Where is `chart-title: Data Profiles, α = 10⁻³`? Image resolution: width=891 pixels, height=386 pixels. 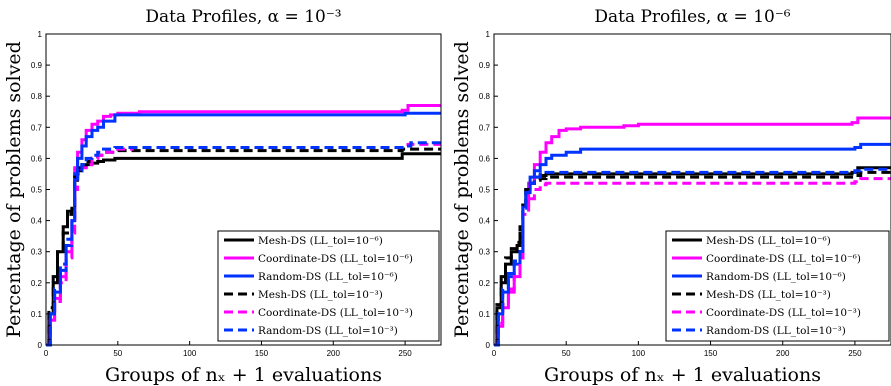 chart-title: Data Profiles, α = 10⁻³ is located at coordinates (243, 17).